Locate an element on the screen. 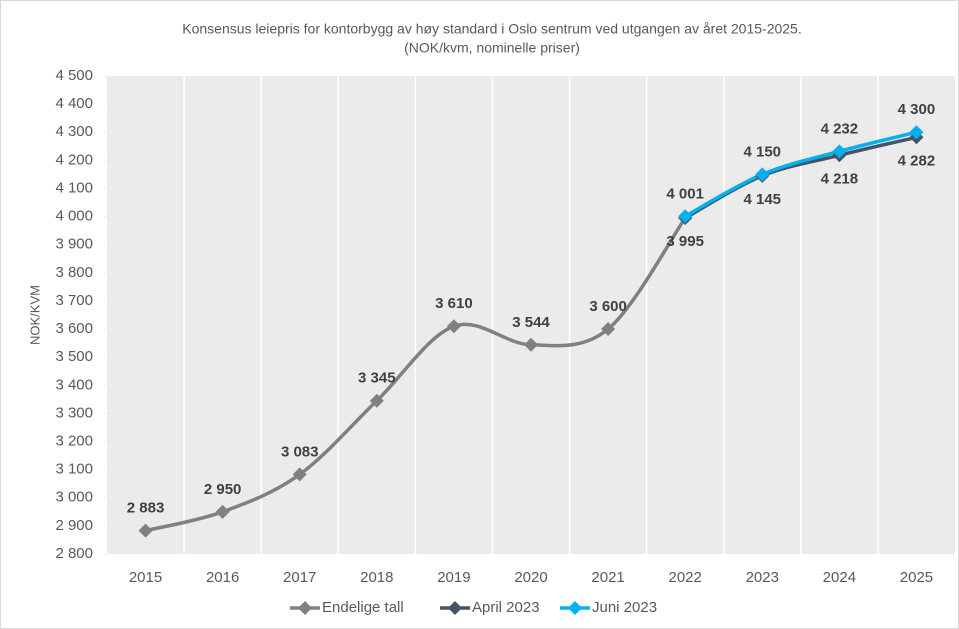  legend-label: Juni 2023 is located at coordinates (624, 607).